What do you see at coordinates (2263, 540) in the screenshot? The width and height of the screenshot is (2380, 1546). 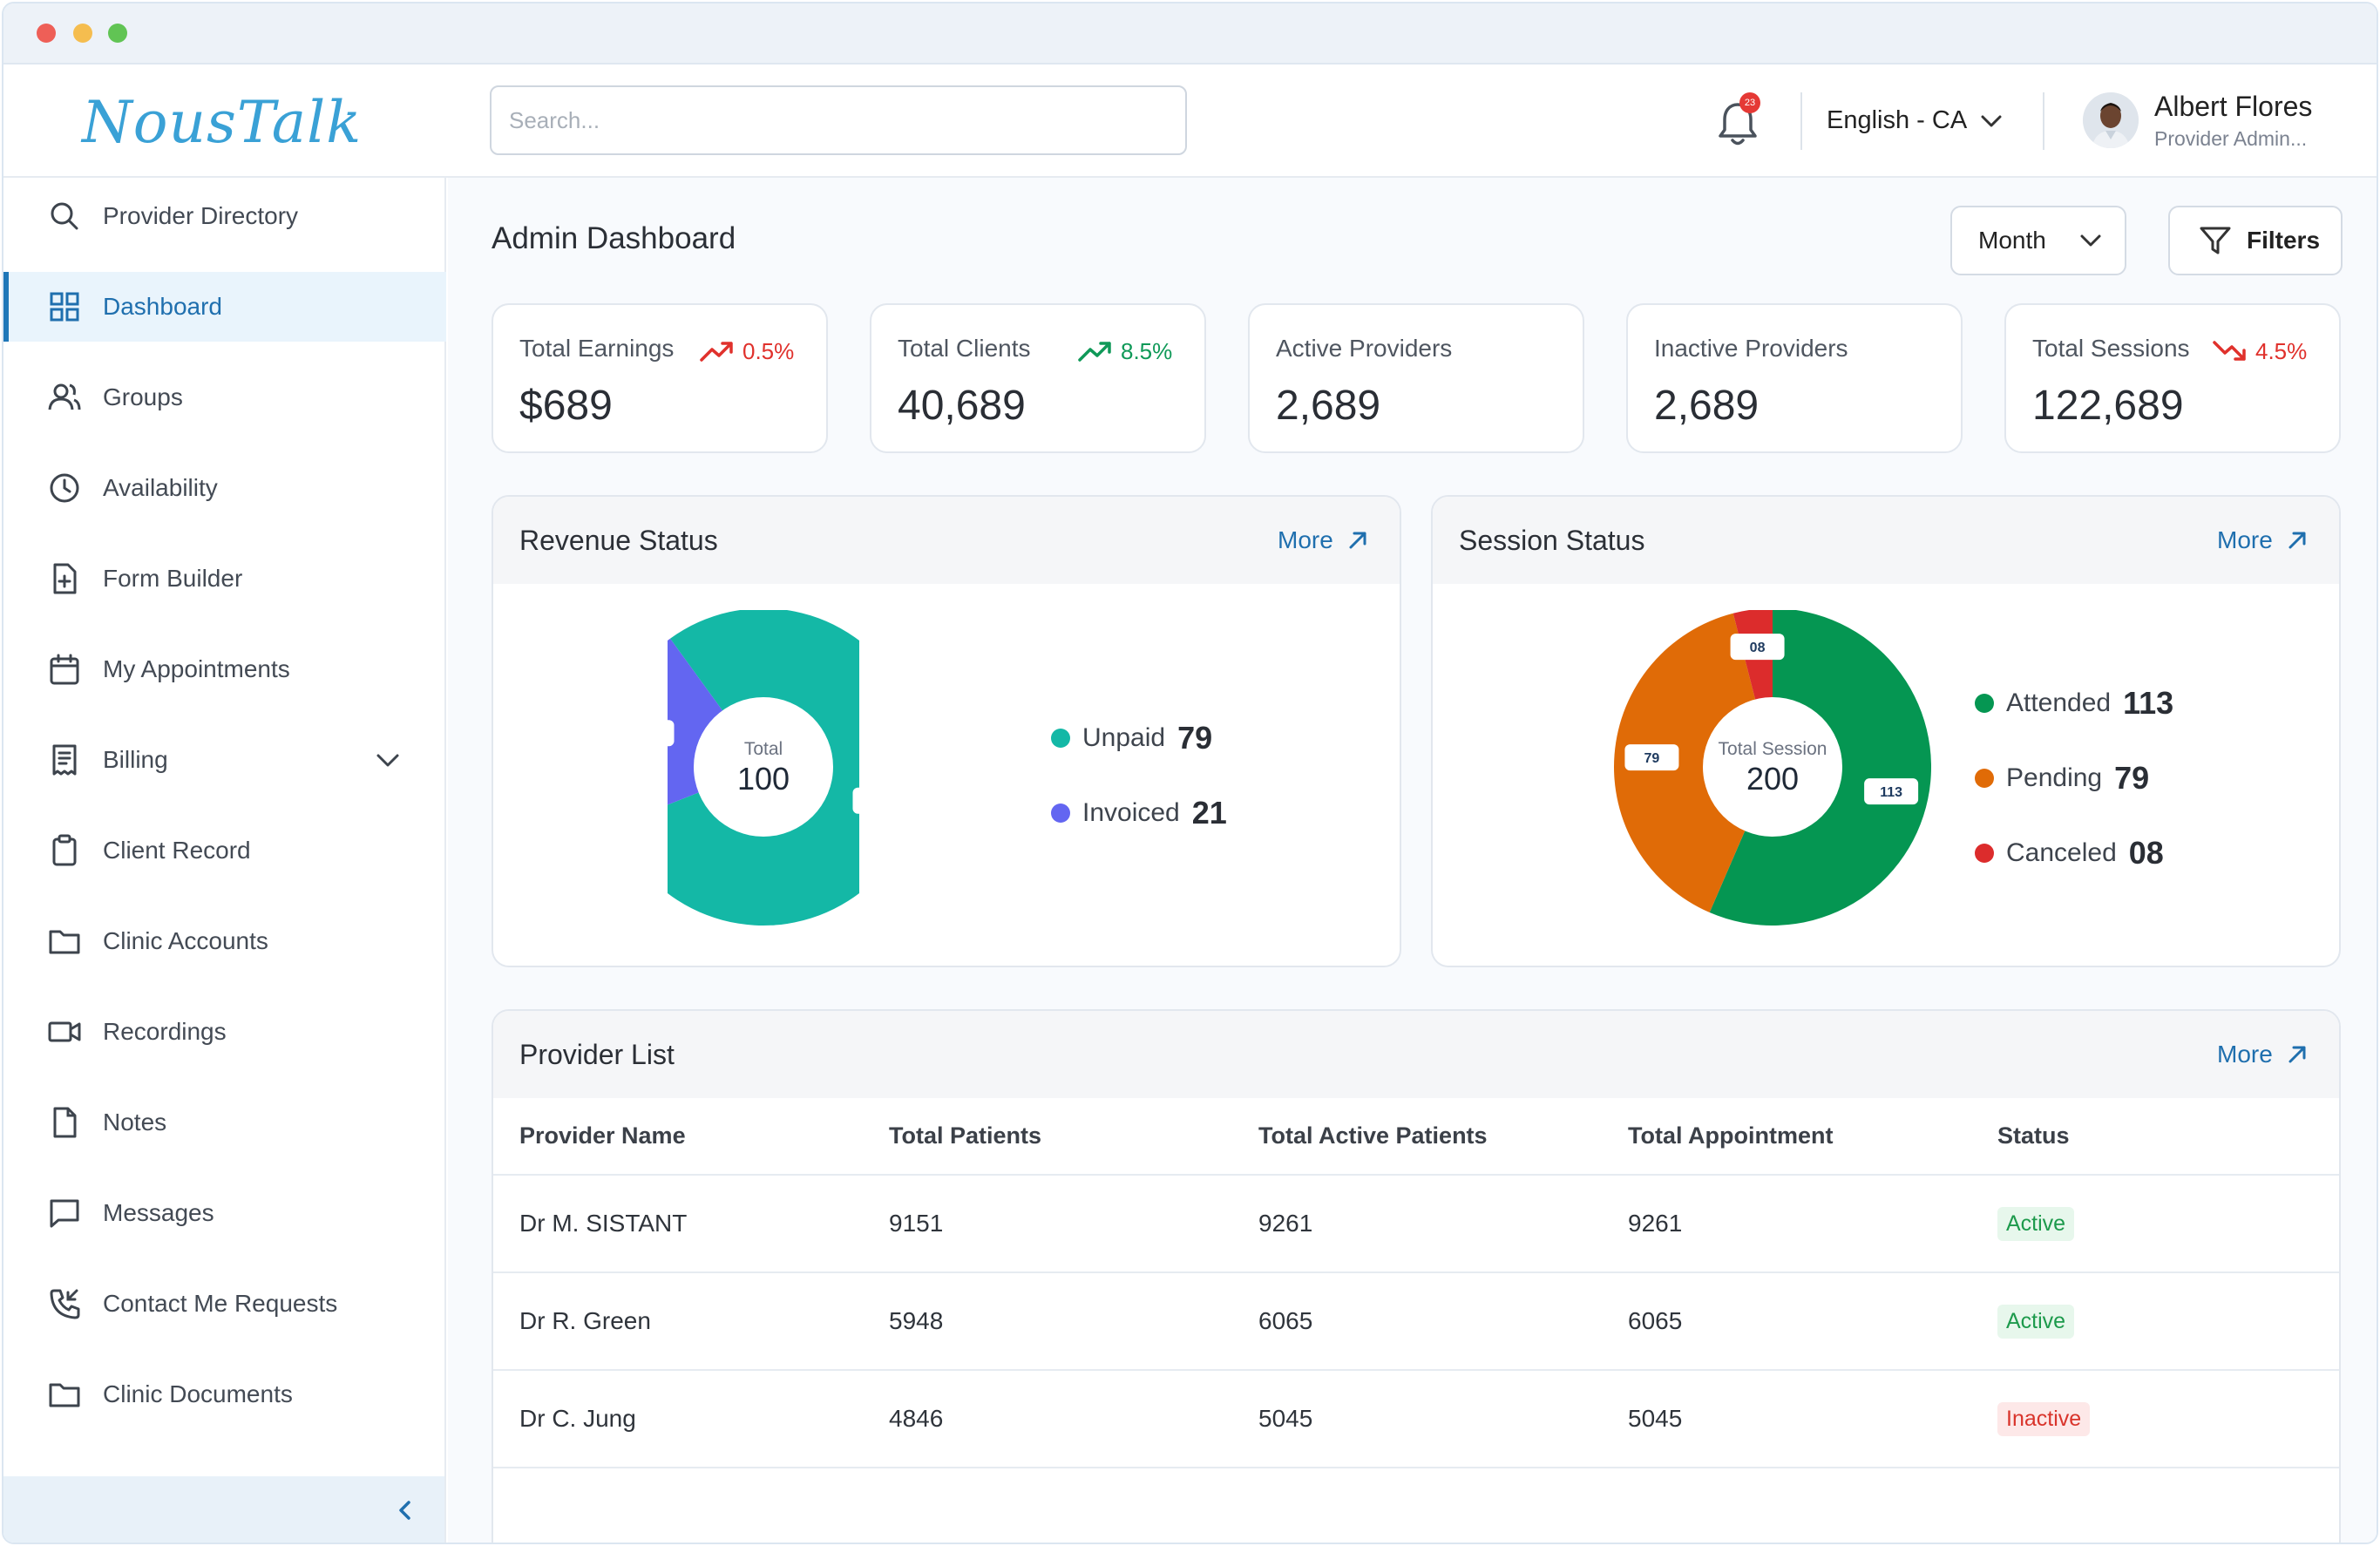 I see `sessions-more-link: More` at bounding box center [2263, 540].